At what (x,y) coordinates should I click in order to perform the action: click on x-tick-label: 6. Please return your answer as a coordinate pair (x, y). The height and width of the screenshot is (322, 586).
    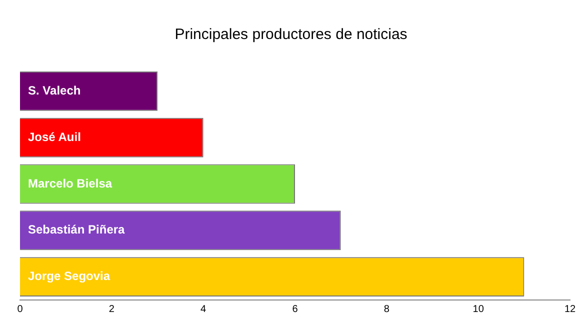
    Looking at the image, I should click on (295, 309).